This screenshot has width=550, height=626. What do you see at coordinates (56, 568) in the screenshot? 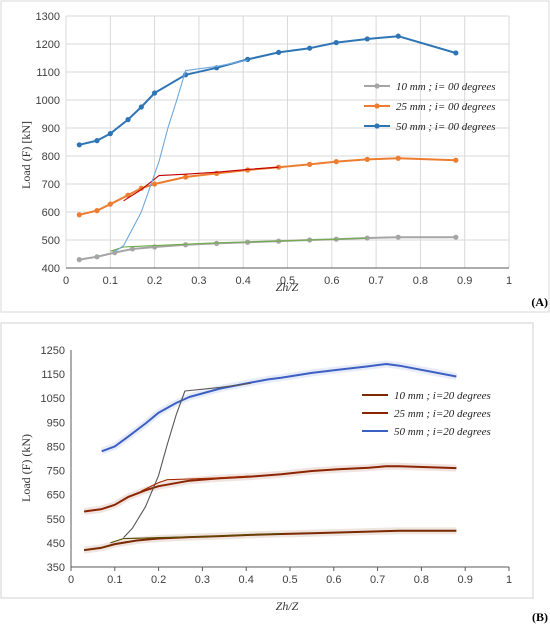
I see `b-y-tick-label: 350` at bounding box center [56, 568].